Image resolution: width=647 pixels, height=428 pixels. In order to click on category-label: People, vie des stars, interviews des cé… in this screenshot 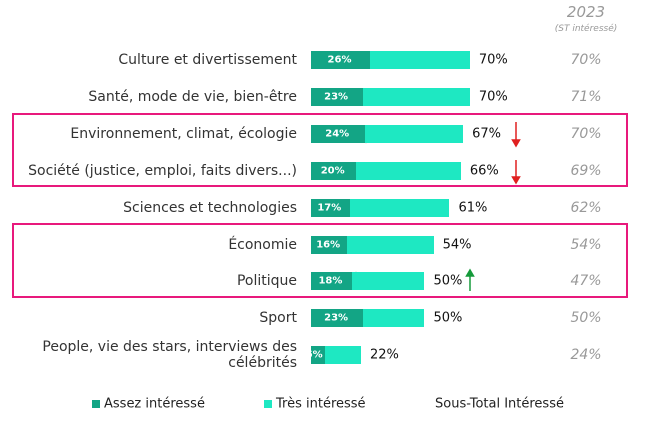, I will do `click(169, 355)`.